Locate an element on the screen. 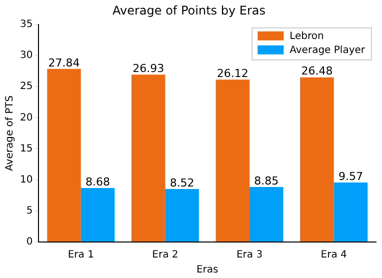  data-label: 8.68 is located at coordinates (98, 181).